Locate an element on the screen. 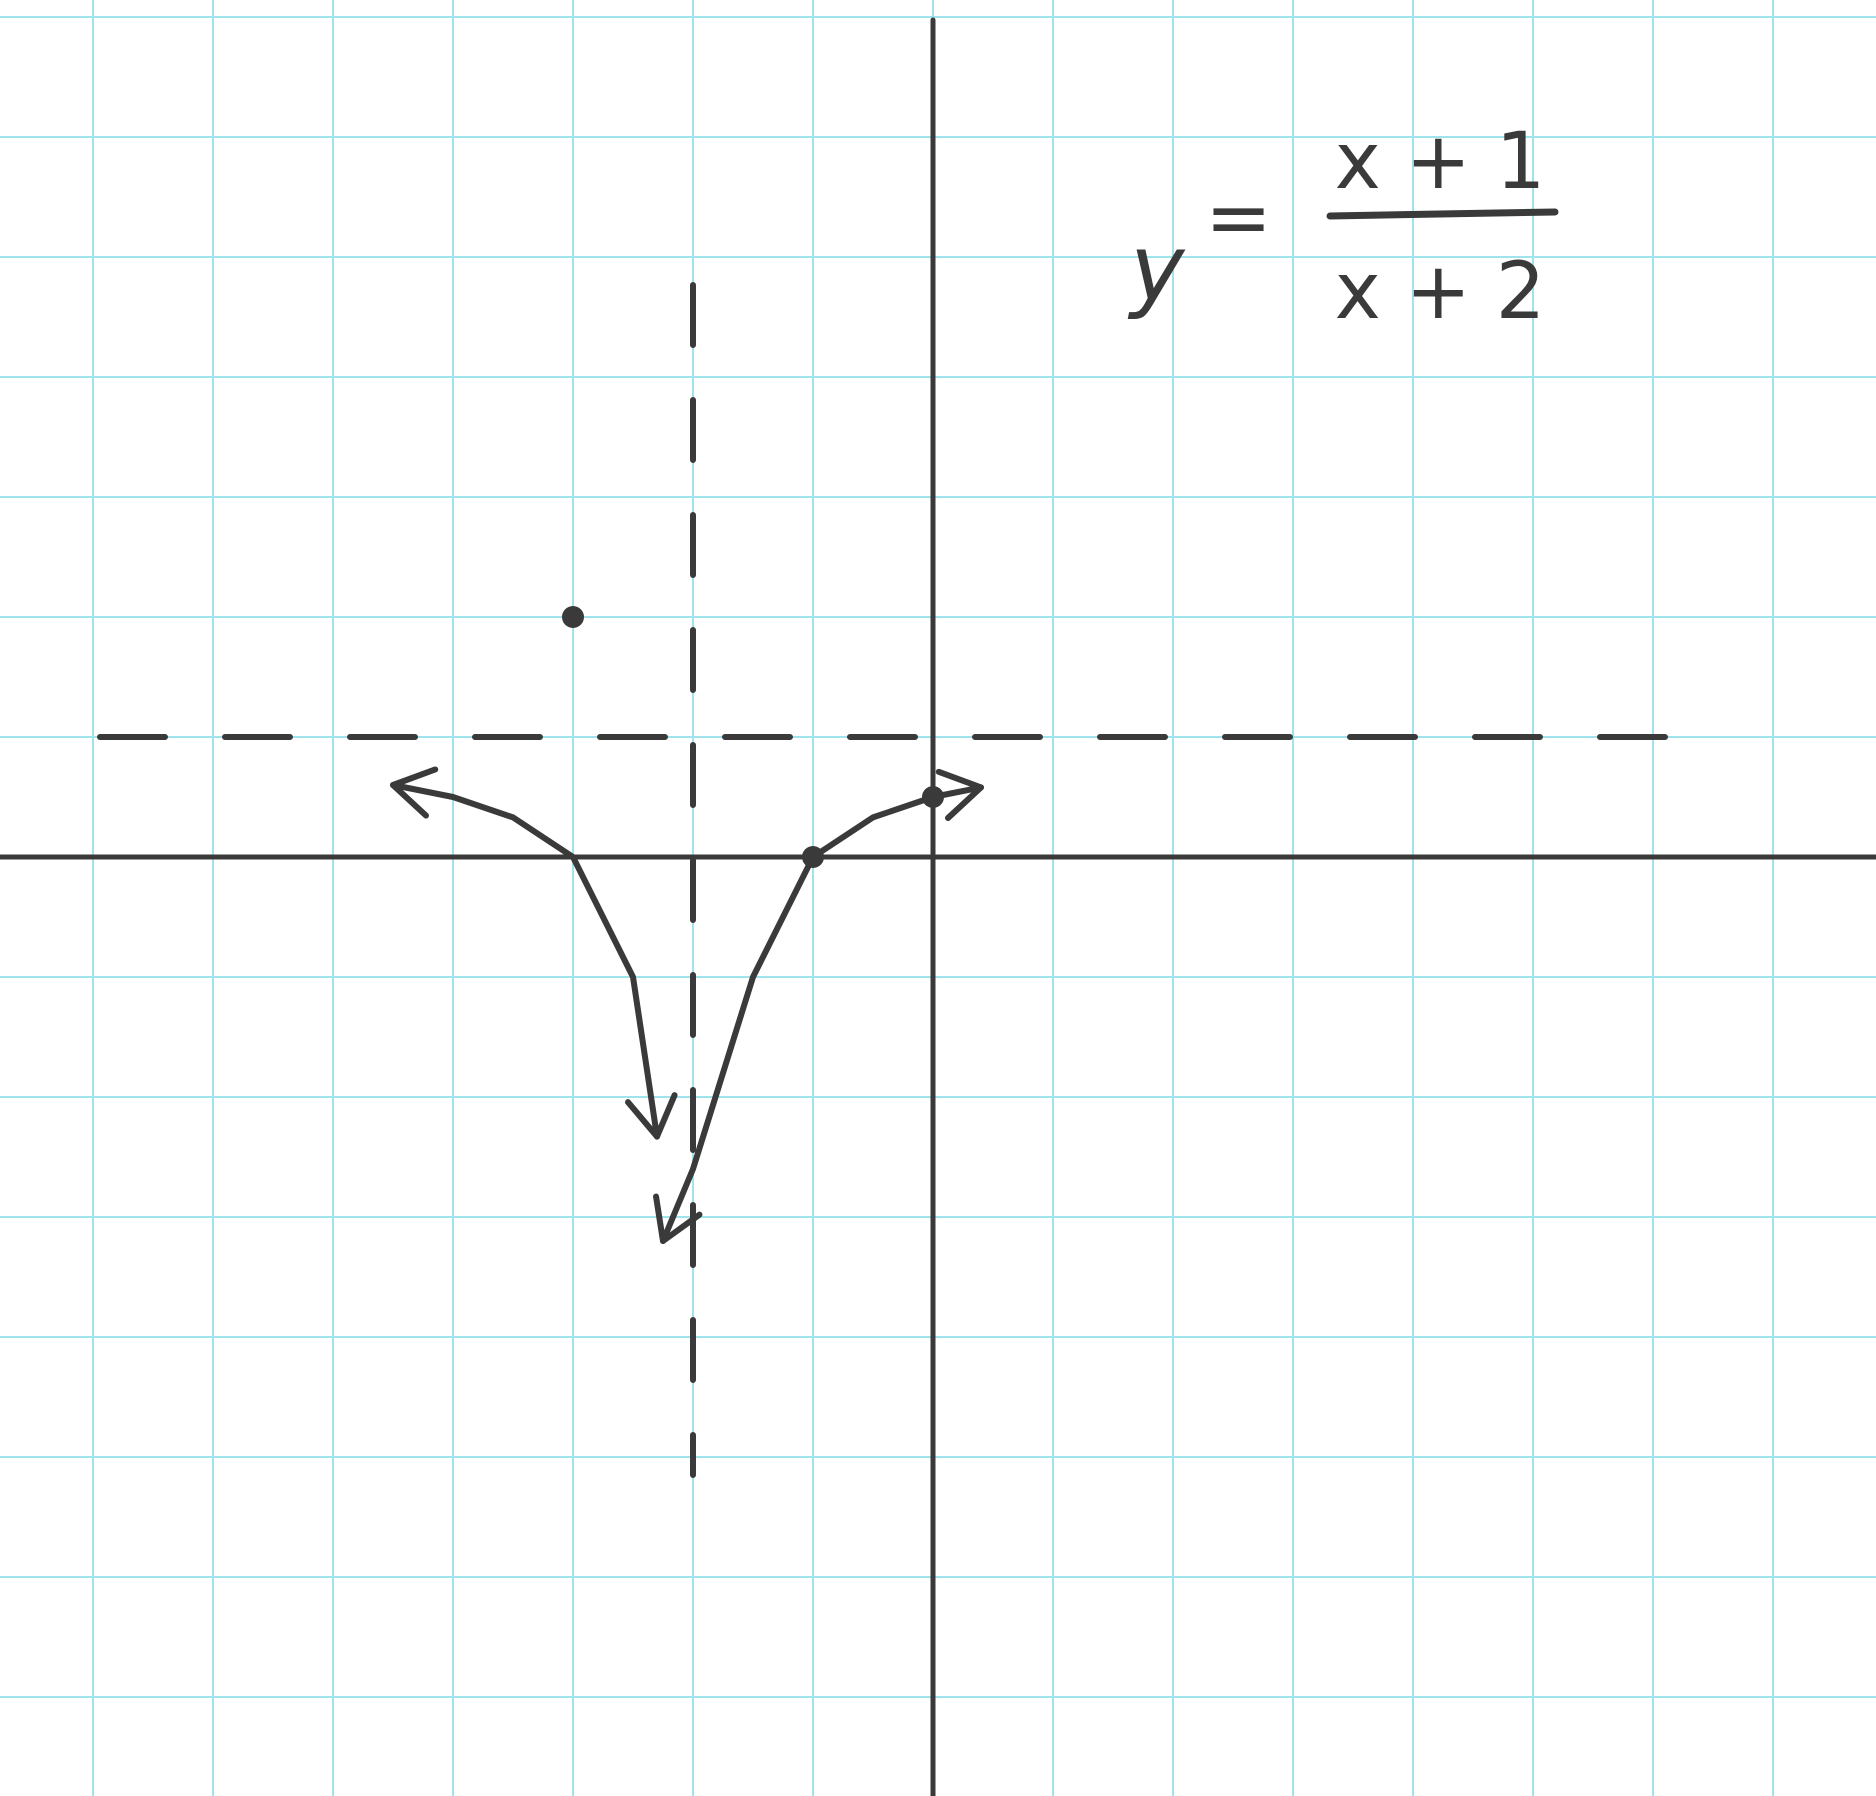 Image resolution: width=1876 pixels, height=1796 pixels. equation-lhs: y is located at coordinates (1156, 268).